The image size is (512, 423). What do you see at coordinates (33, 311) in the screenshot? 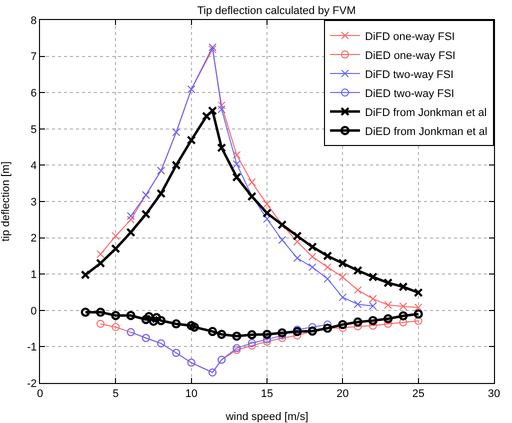
I see `y-tick-label: 0` at bounding box center [33, 311].